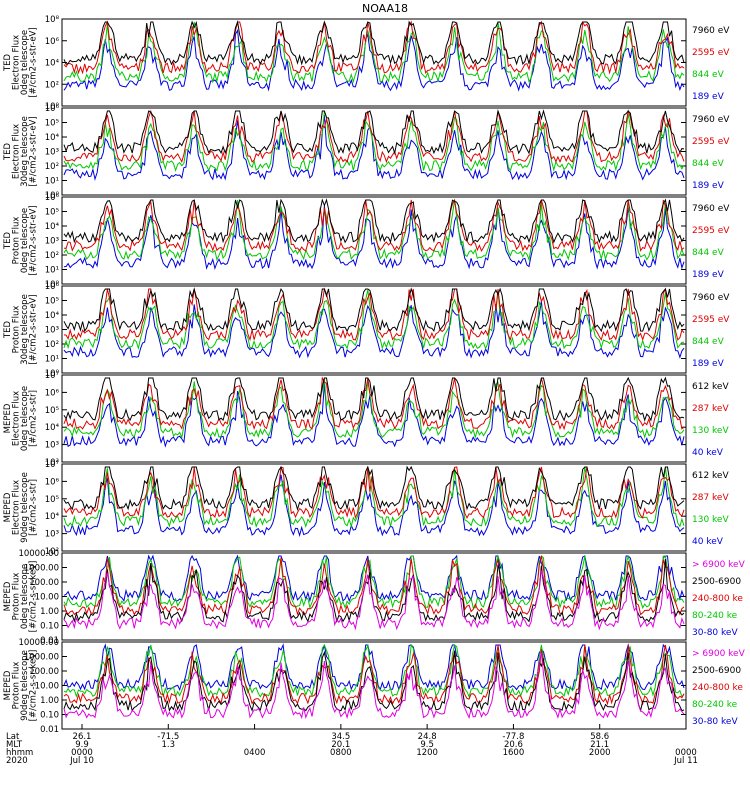 This screenshot has height=800, width=750. What do you see at coordinates (708, 542) in the screenshot?
I see `legend-entry: 40 keV` at bounding box center [708, 542].